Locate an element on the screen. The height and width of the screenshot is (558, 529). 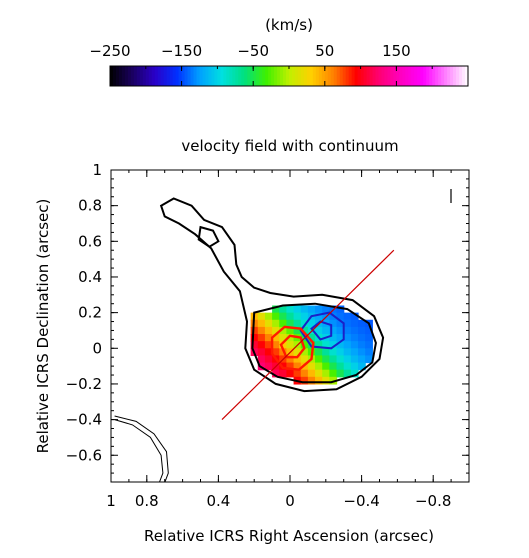
blue-contour is located at coordinates (322, 330).